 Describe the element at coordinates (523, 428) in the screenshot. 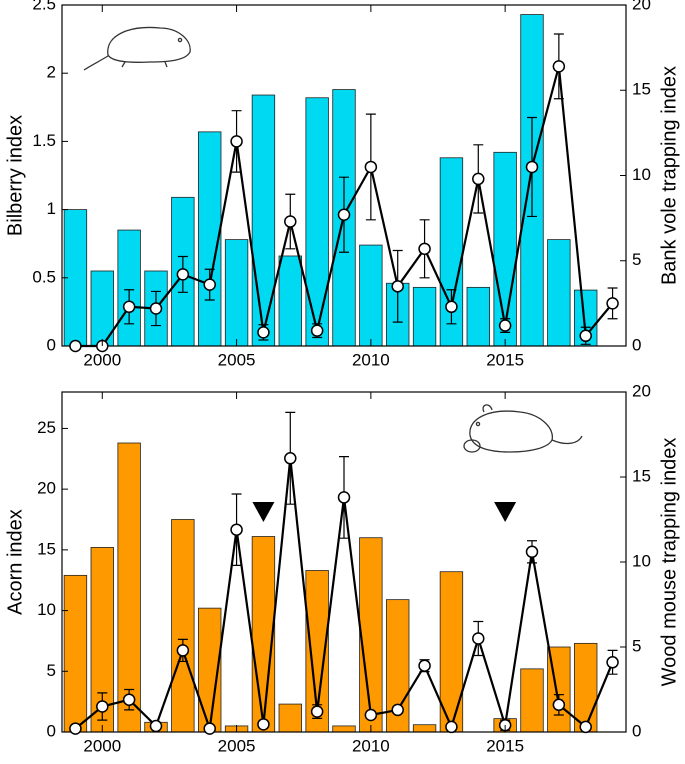

I see `mouse-drawing` at that location.